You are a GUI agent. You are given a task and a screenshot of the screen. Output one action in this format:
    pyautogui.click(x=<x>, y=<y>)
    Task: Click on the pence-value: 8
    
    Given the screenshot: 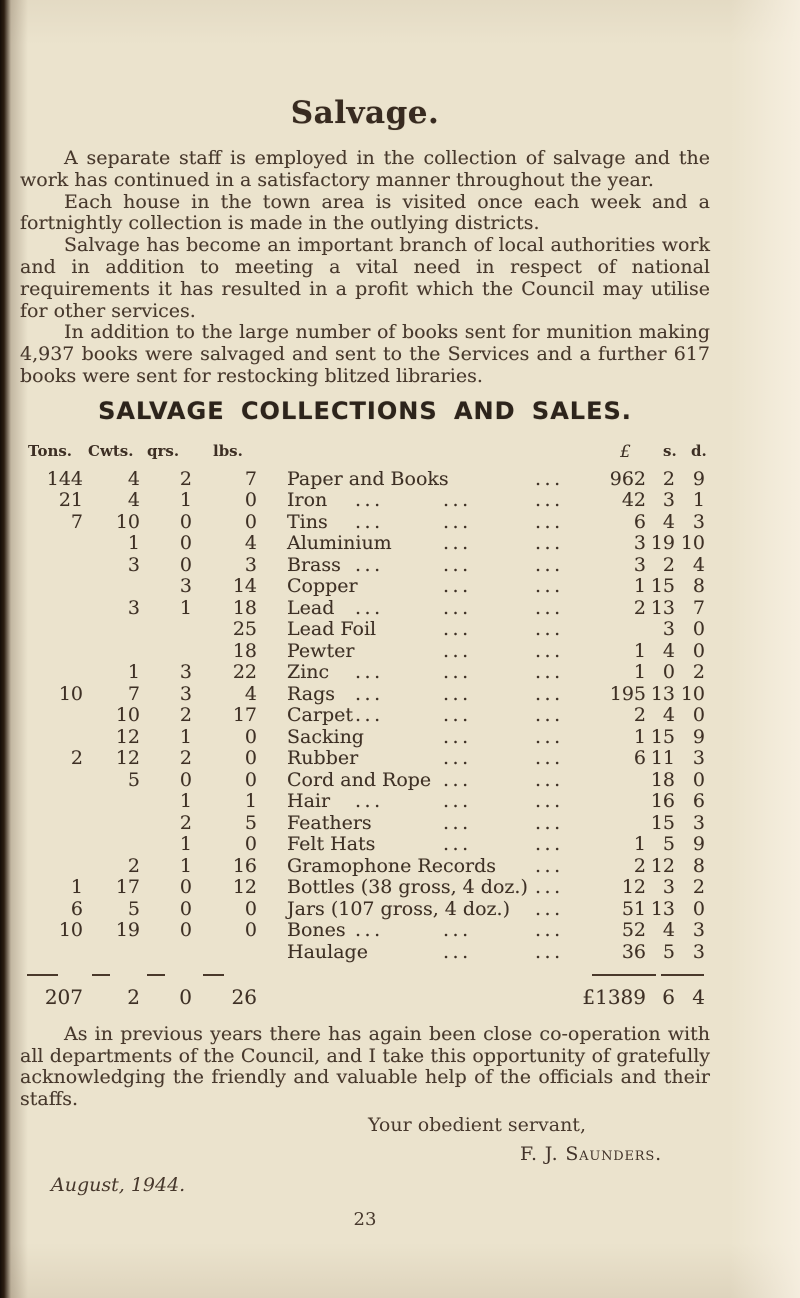 What is the action you would take?
    pyautogui.click(x=698, y=865)
    